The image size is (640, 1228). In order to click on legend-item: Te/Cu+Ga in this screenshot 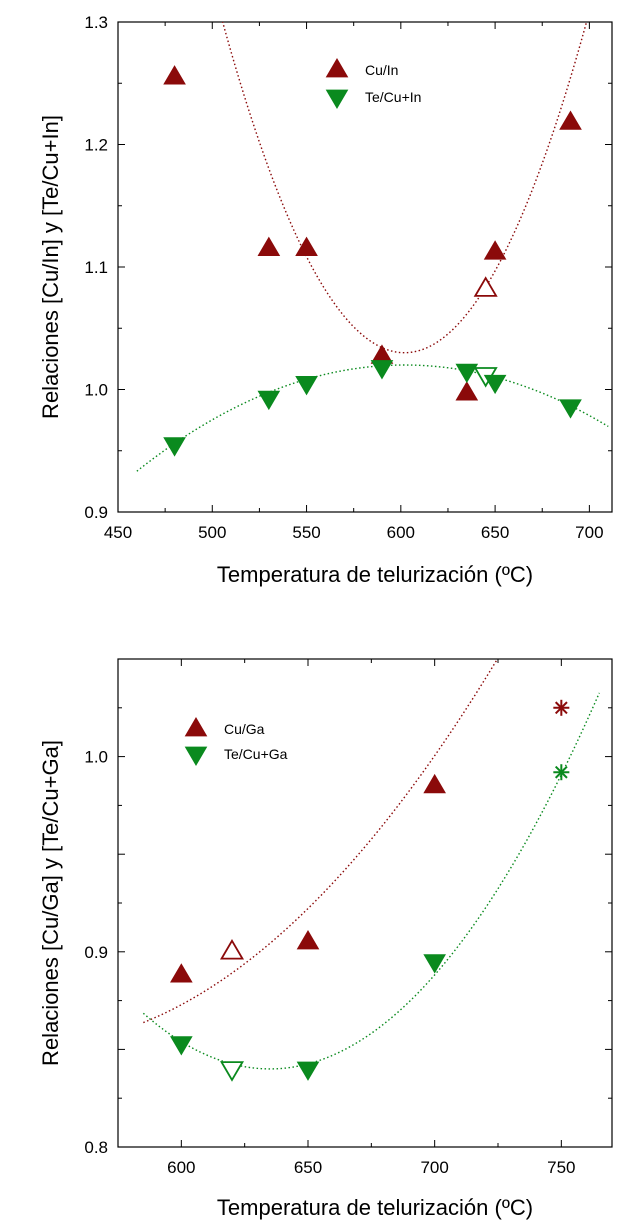, I will do `click(236, 756)`.